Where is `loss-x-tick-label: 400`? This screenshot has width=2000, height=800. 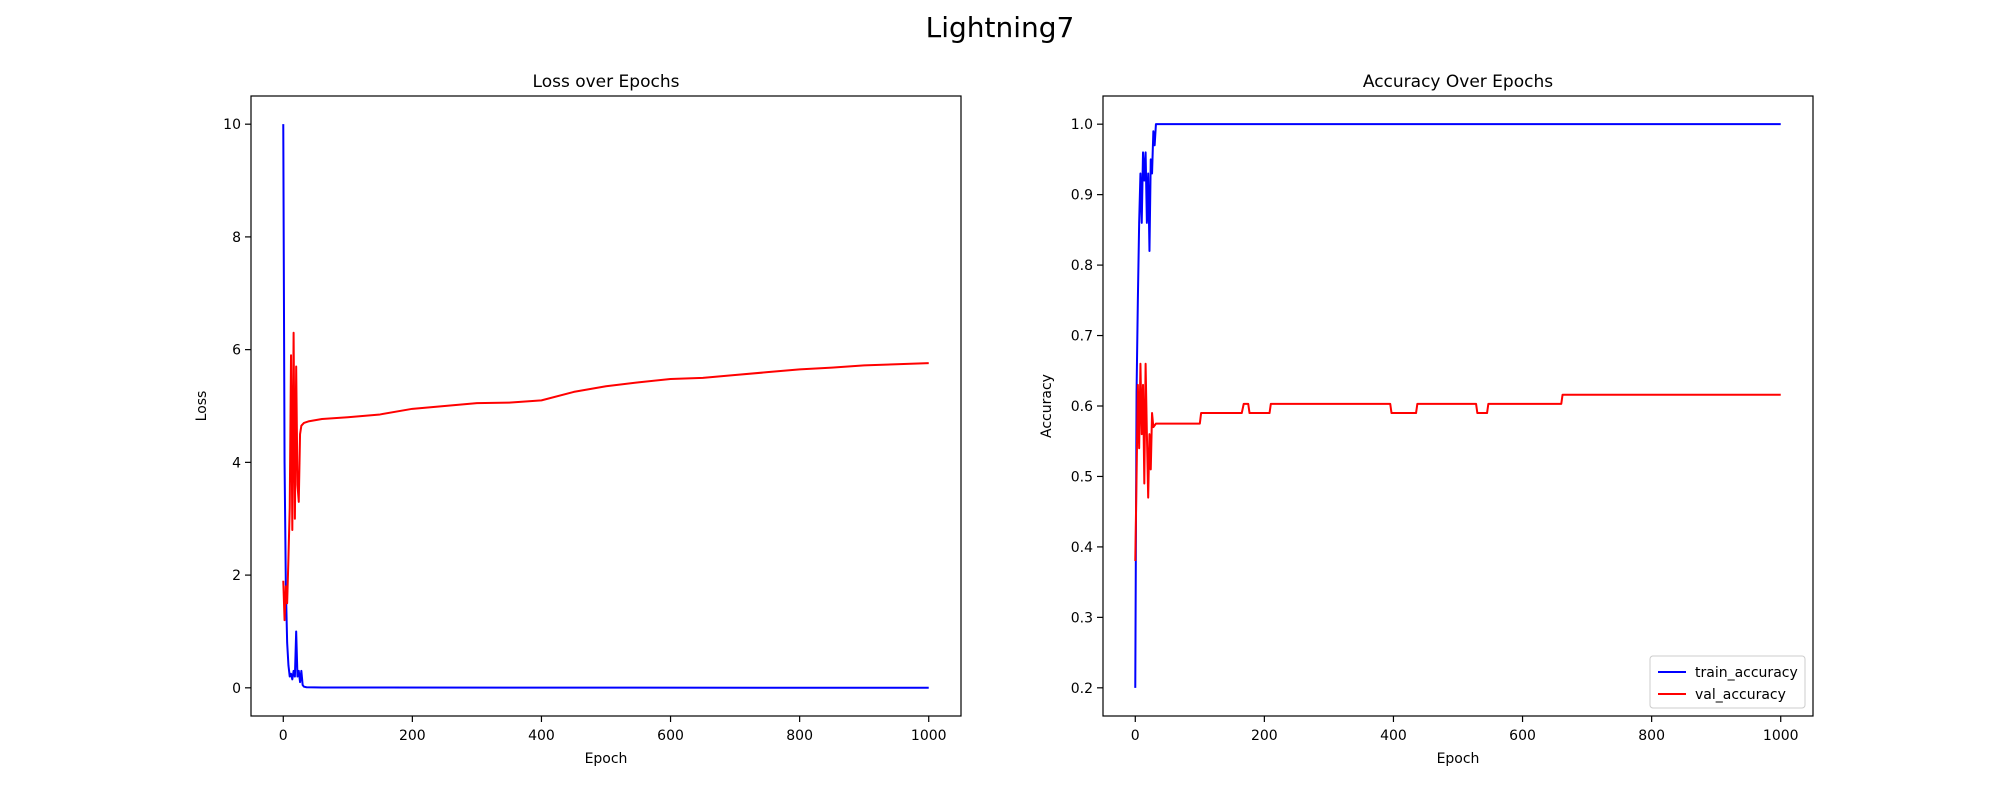 loss-x-tick-label: 400 is located at coordinates (541, 736).